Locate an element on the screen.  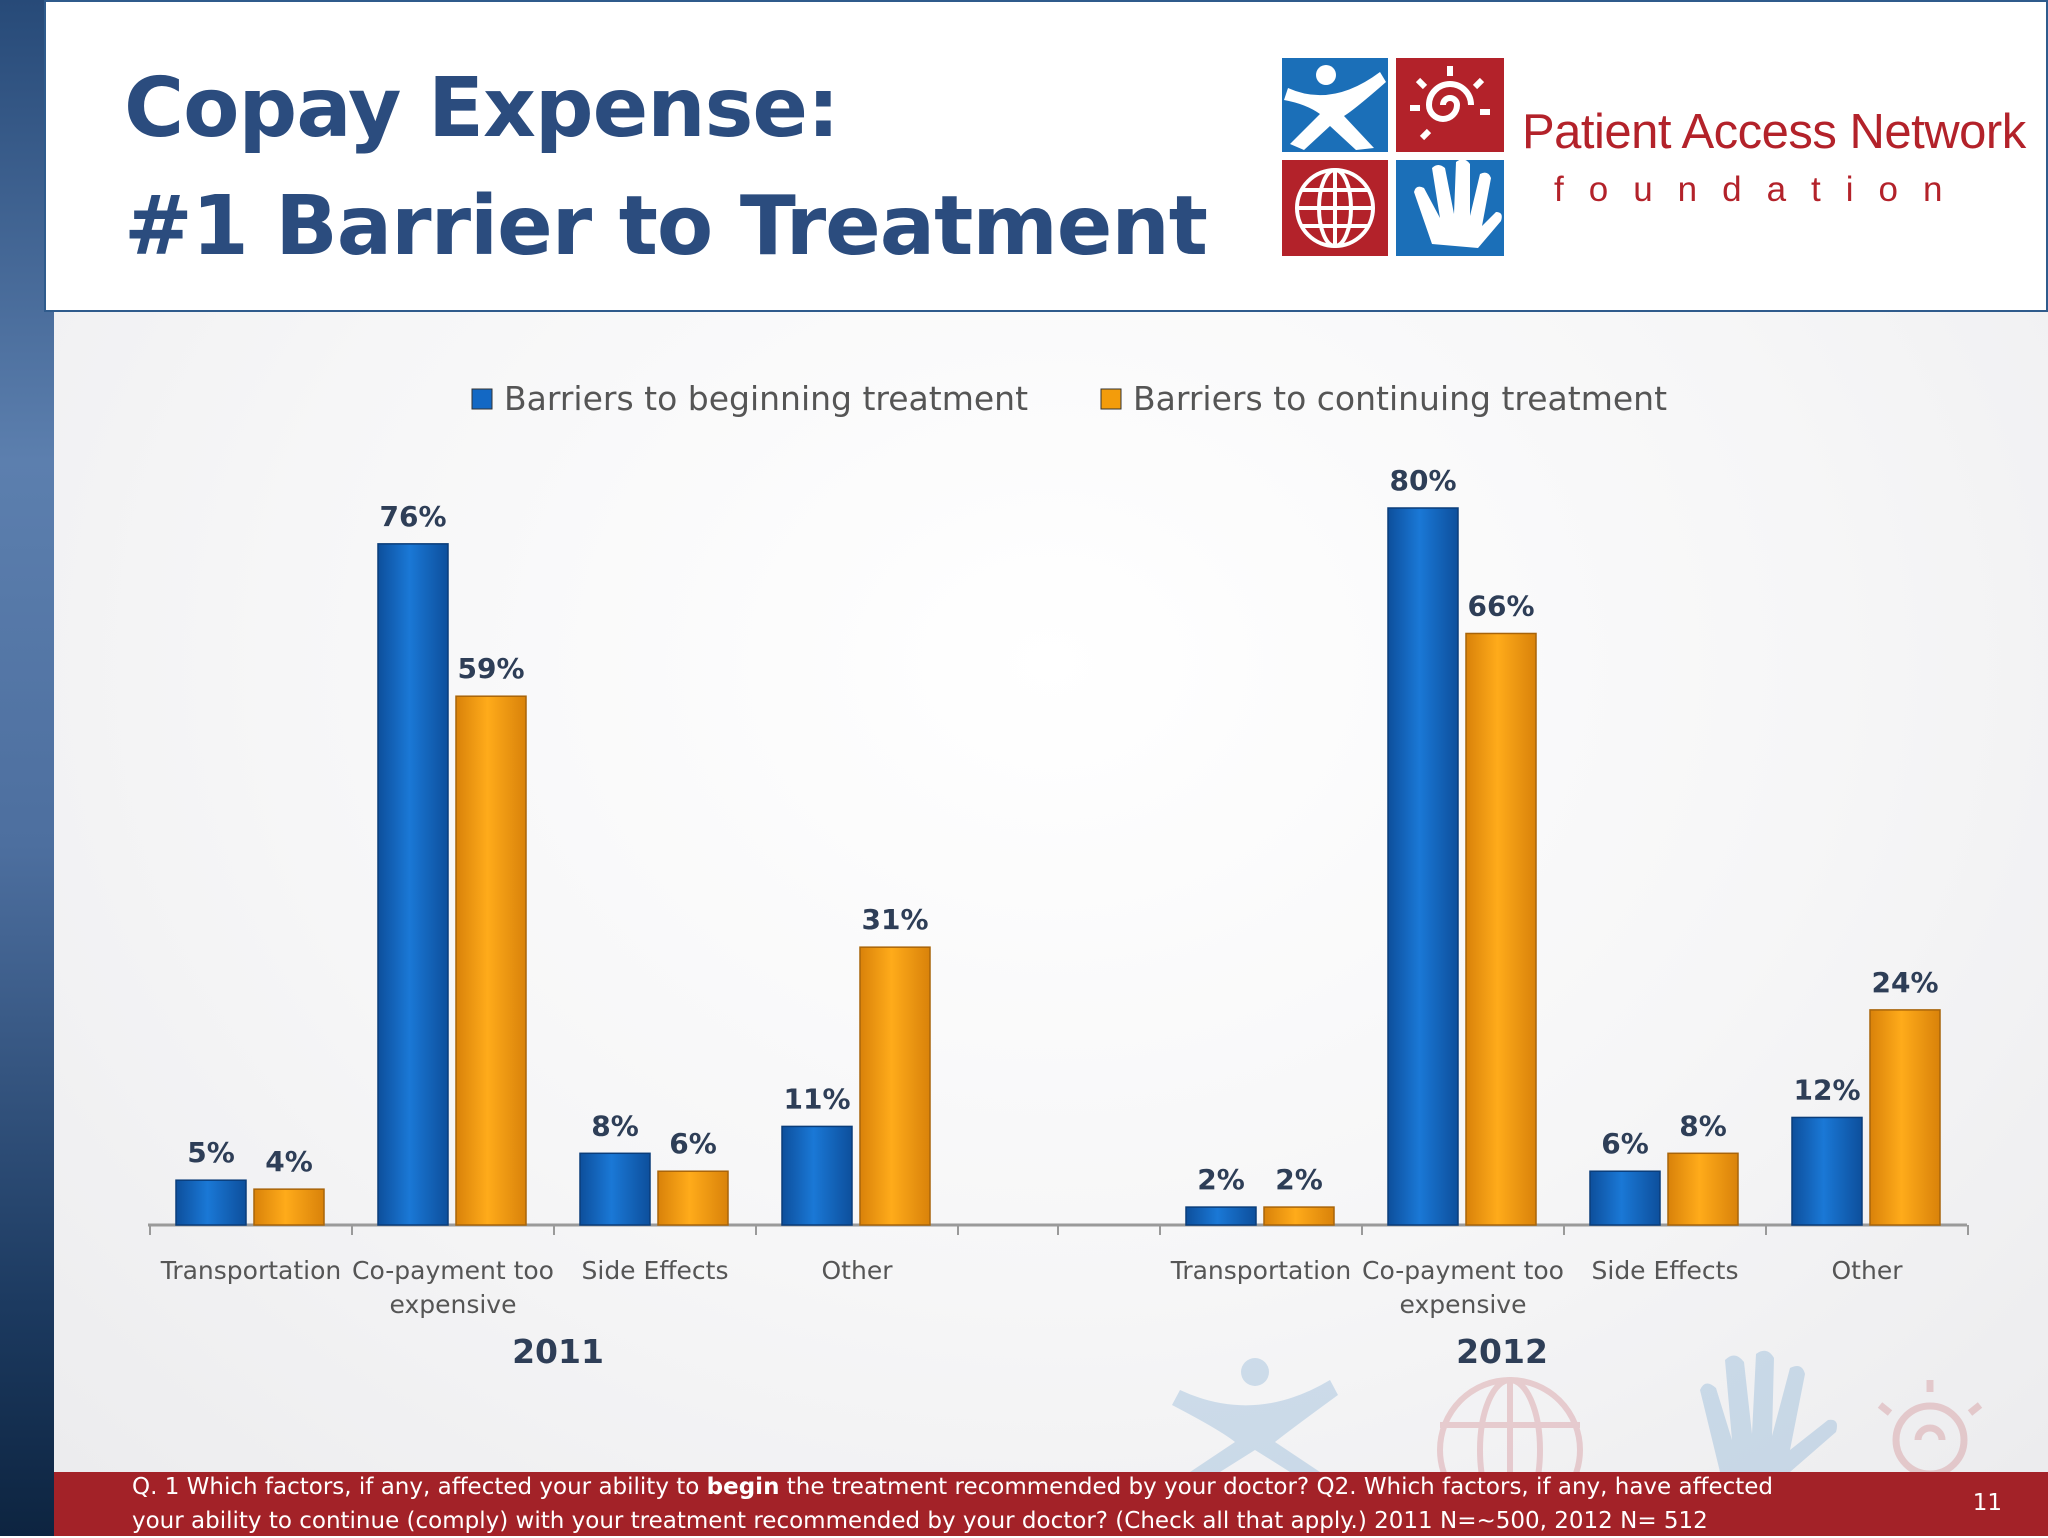
bar-2012-other-barriers-to-continuing-treatment is located at coordinates (1905, 1117).